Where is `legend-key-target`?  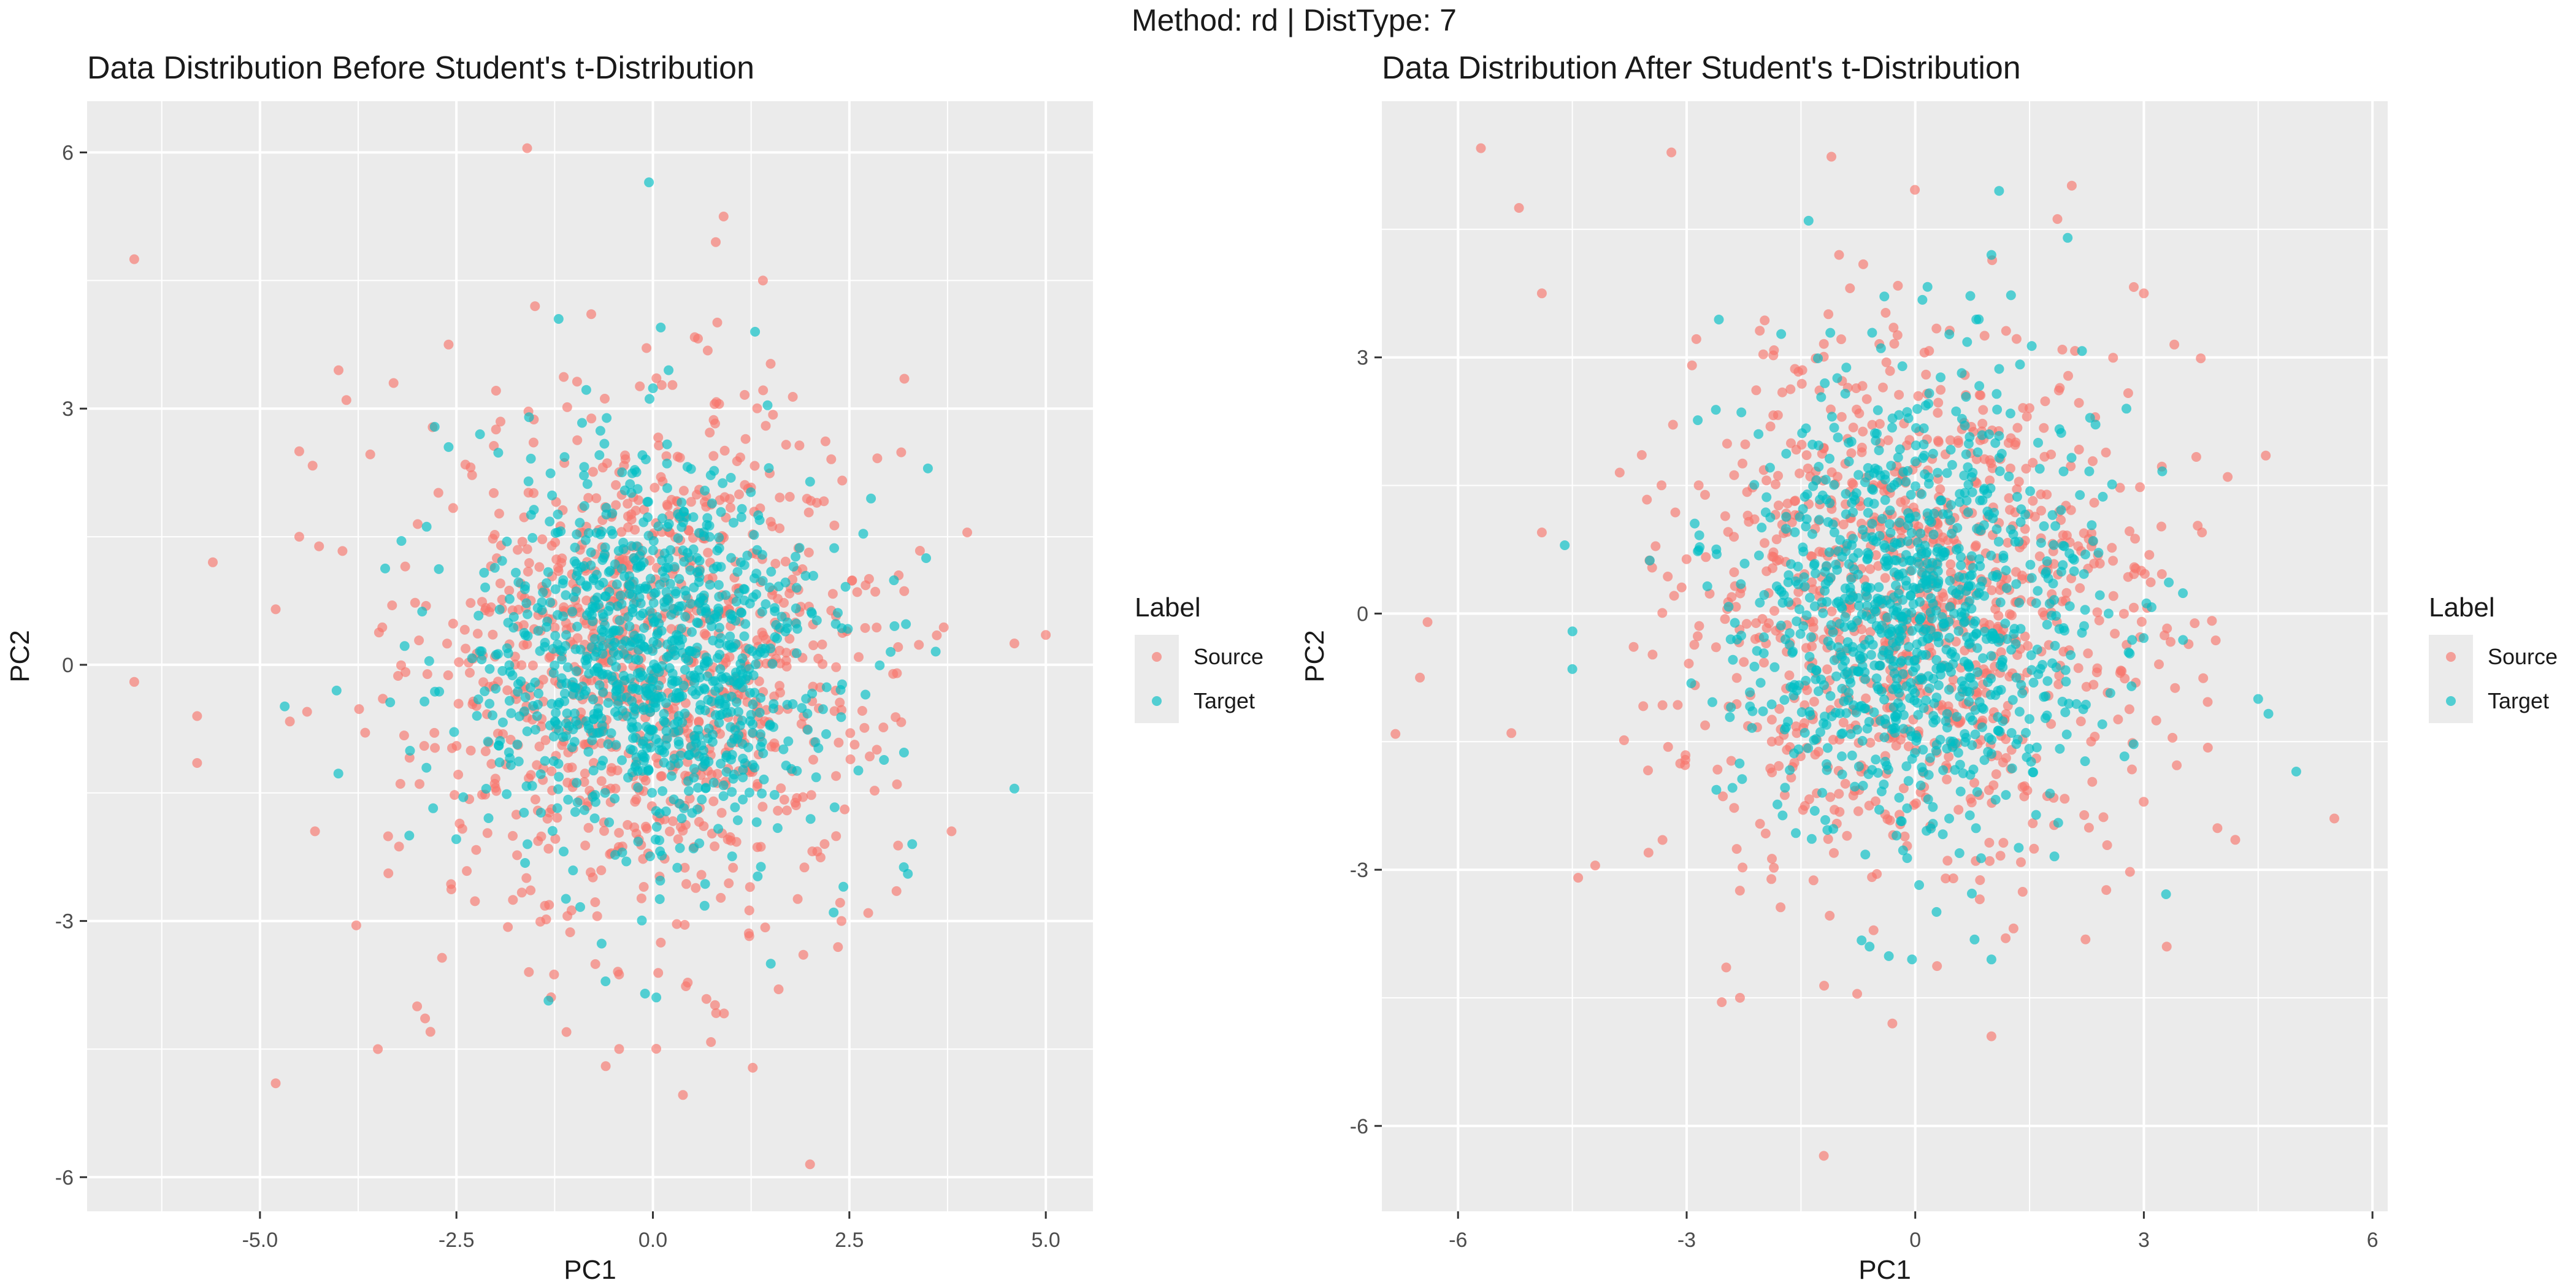
legend-key-target is located at coordinates (1157, 701).